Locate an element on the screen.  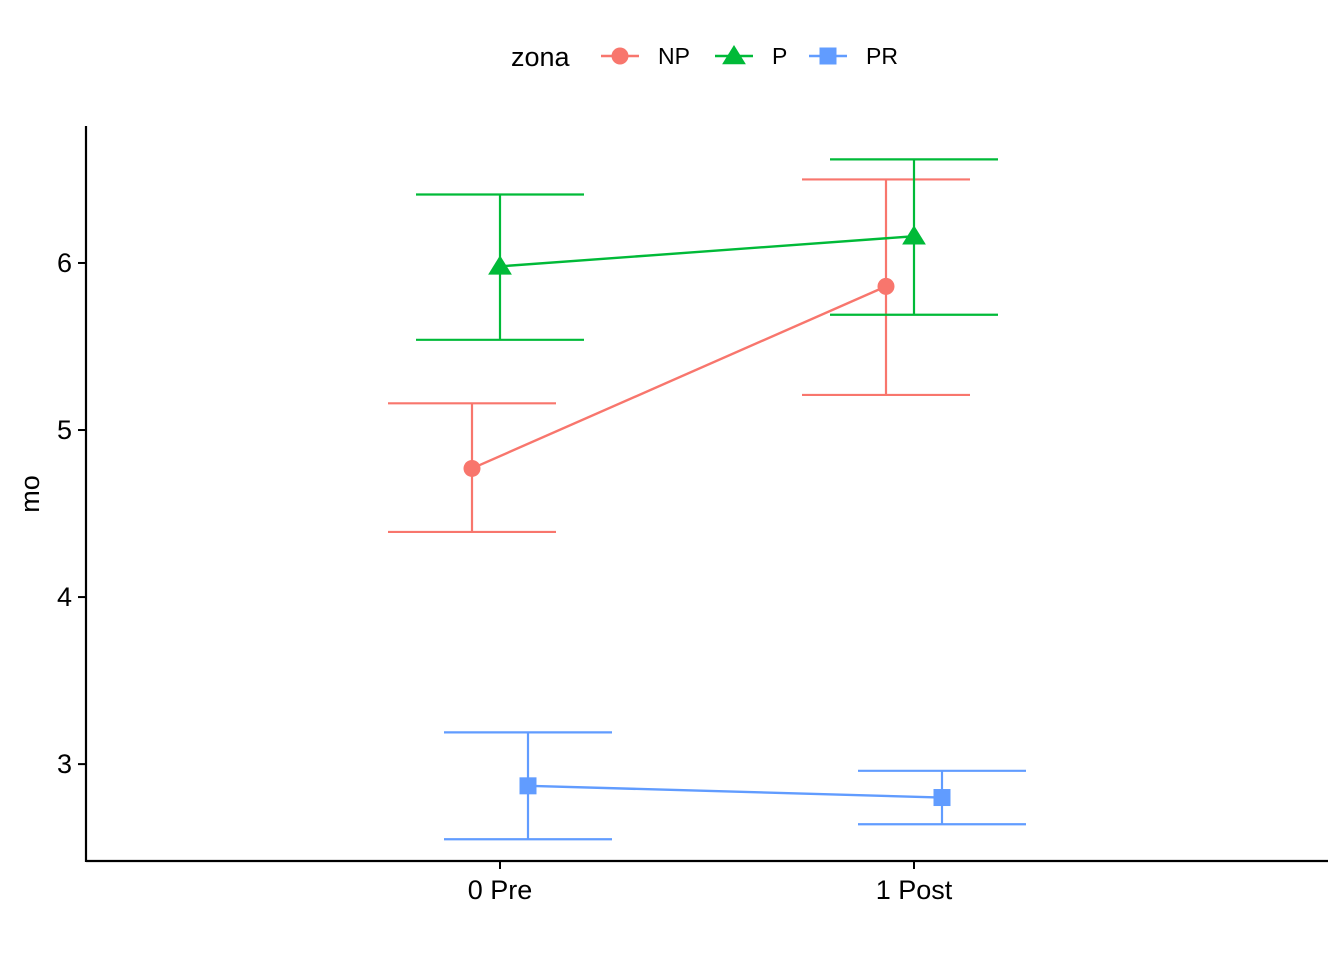
legend-title: zona is located at coordinates (541, 57).